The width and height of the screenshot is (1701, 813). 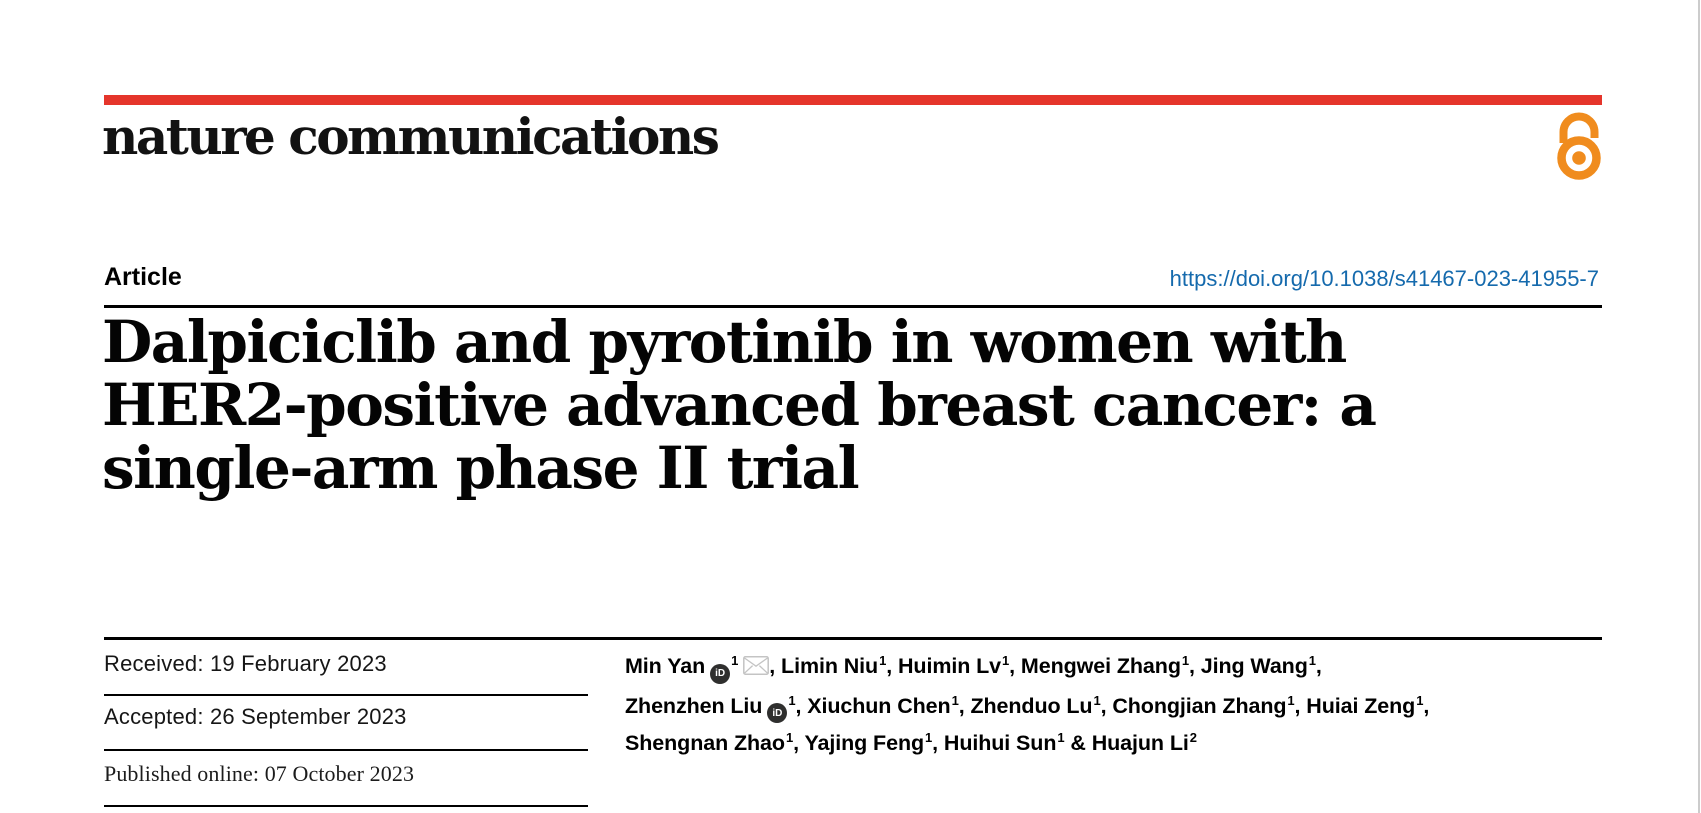 What do you see at coordinates (1254, 666) in the screenshot?
I see `author-name: Jing Wang` at bounding box center [1254, 666].